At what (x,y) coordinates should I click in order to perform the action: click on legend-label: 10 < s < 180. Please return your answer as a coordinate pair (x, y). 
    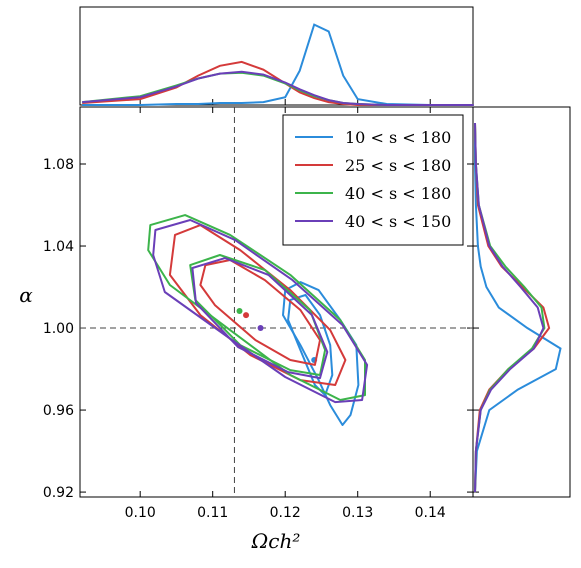
    Looking at the image, I should click on (398, 137).